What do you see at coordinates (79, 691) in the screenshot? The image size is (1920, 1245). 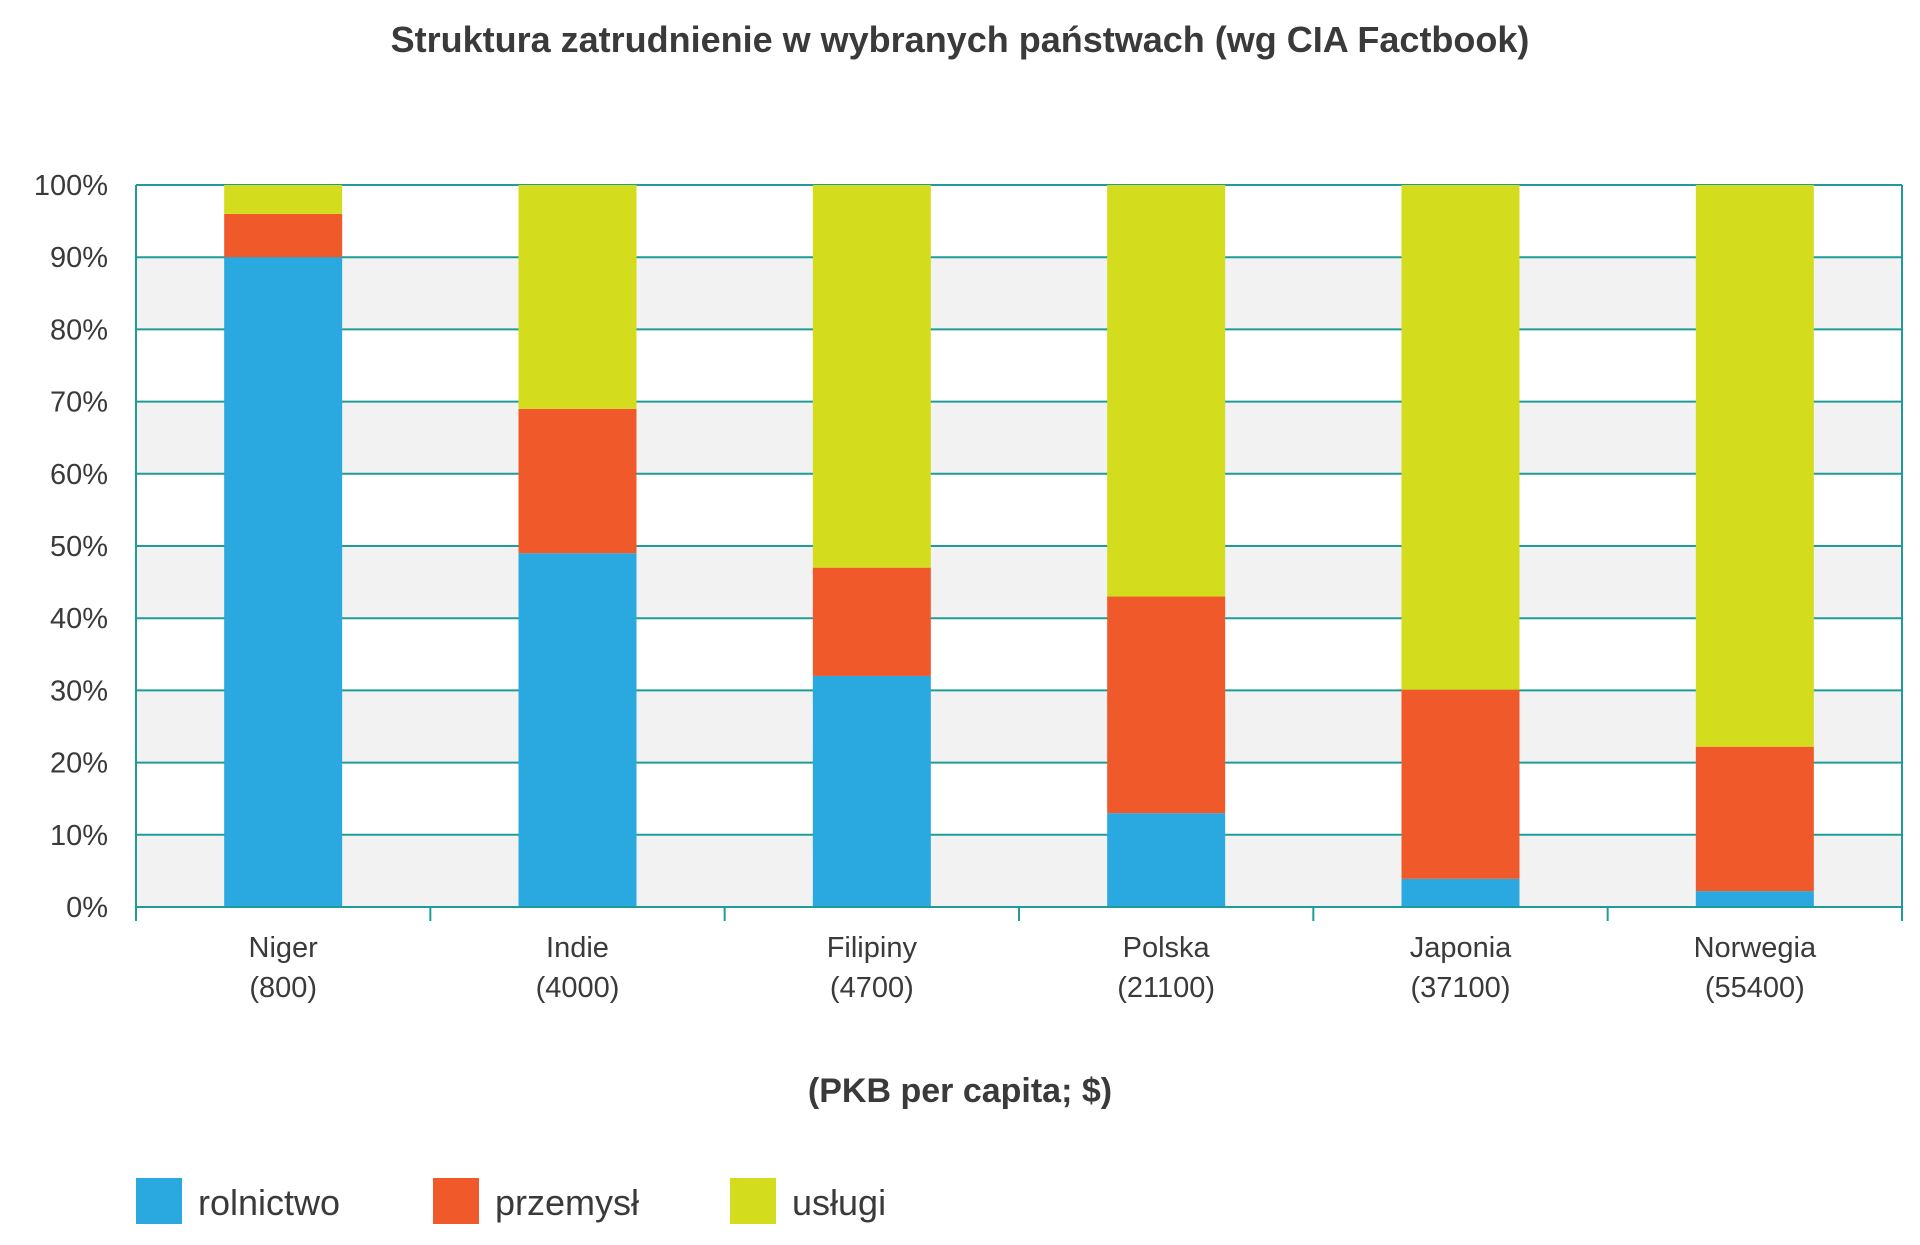 I see `y-tick-label: 30%` at bounding box center [79, 691].